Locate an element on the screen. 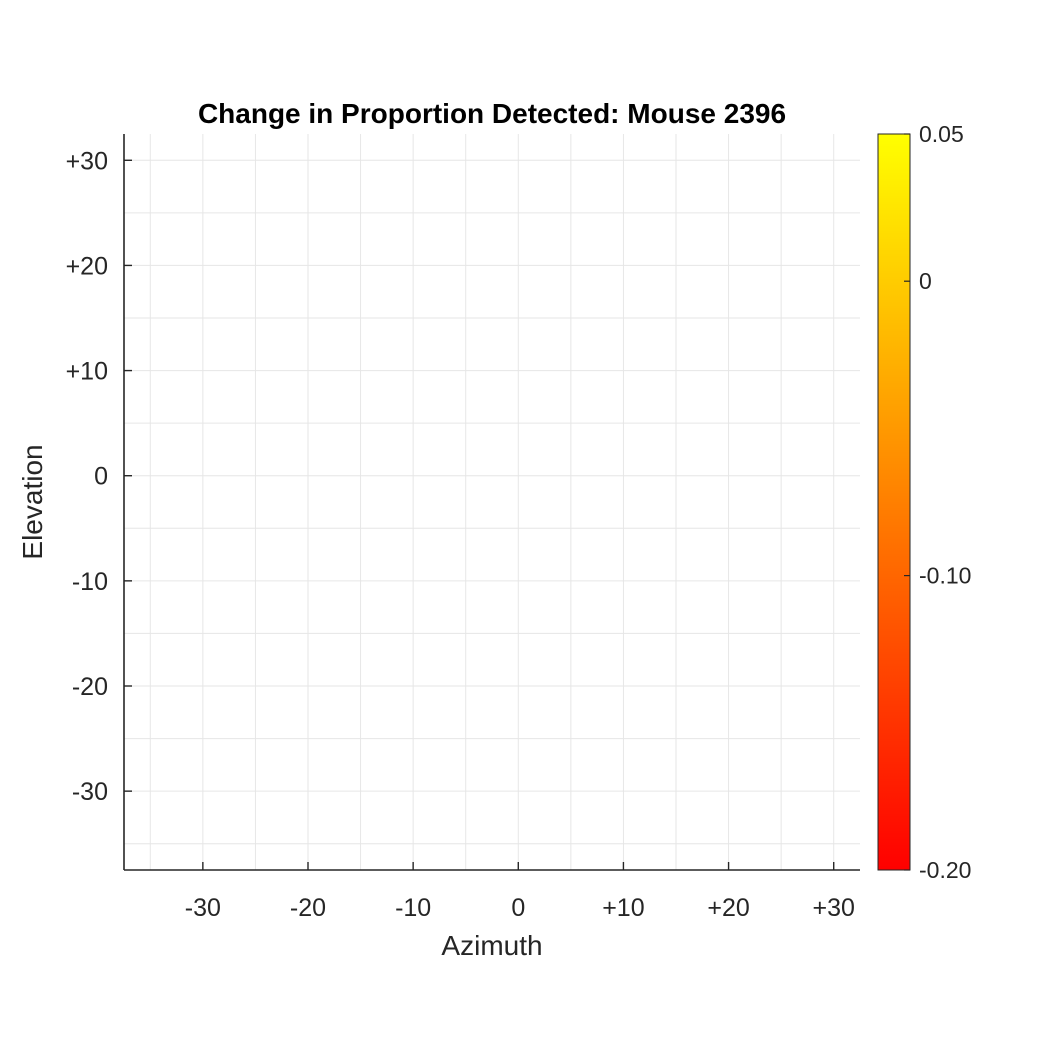 This screenshot has height=1042, width=1042. colorbar: 0.05 0 -0.10 -0.20 is located at coordinates (924, 502).